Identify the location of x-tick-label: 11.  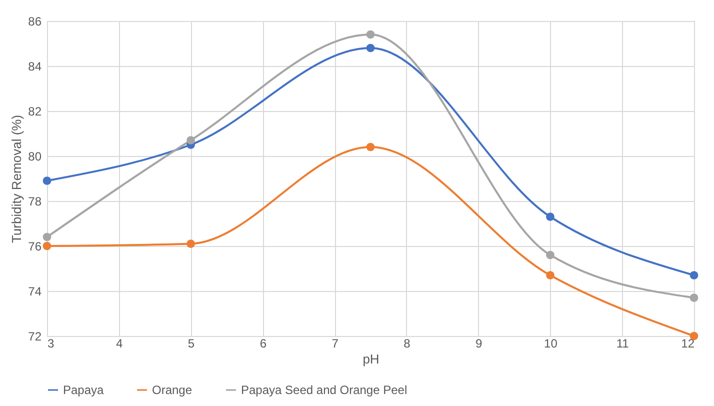
(623, 343).